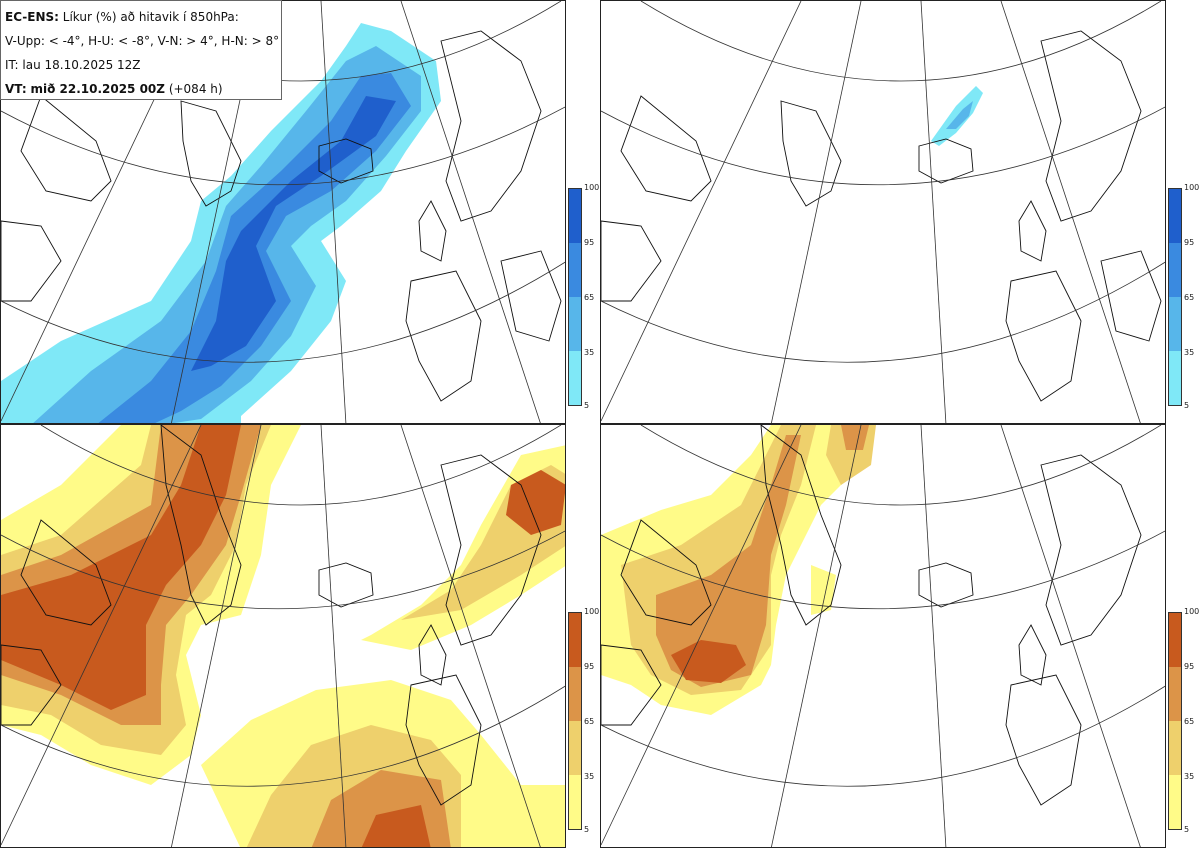  What do you see at coordinates (97, 89) in the screenshot?
I see `valid-time: mið 22.10.2025 00Z` at bounding box center [97, 89].